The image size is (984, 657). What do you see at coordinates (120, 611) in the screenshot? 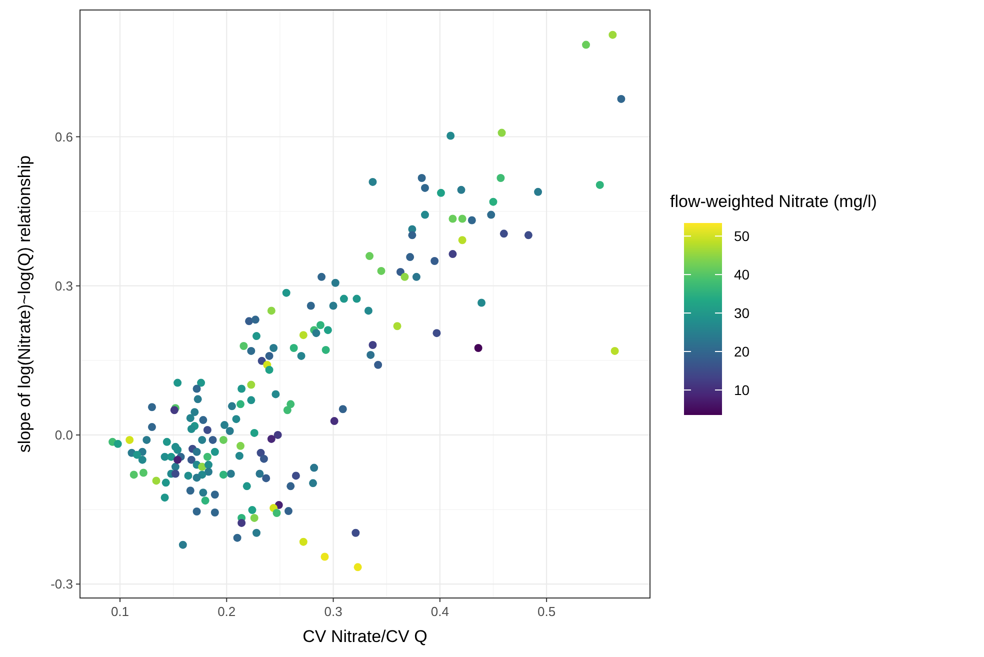
I see `x-tick-label: 0.1` at bounding box center [120, 611].